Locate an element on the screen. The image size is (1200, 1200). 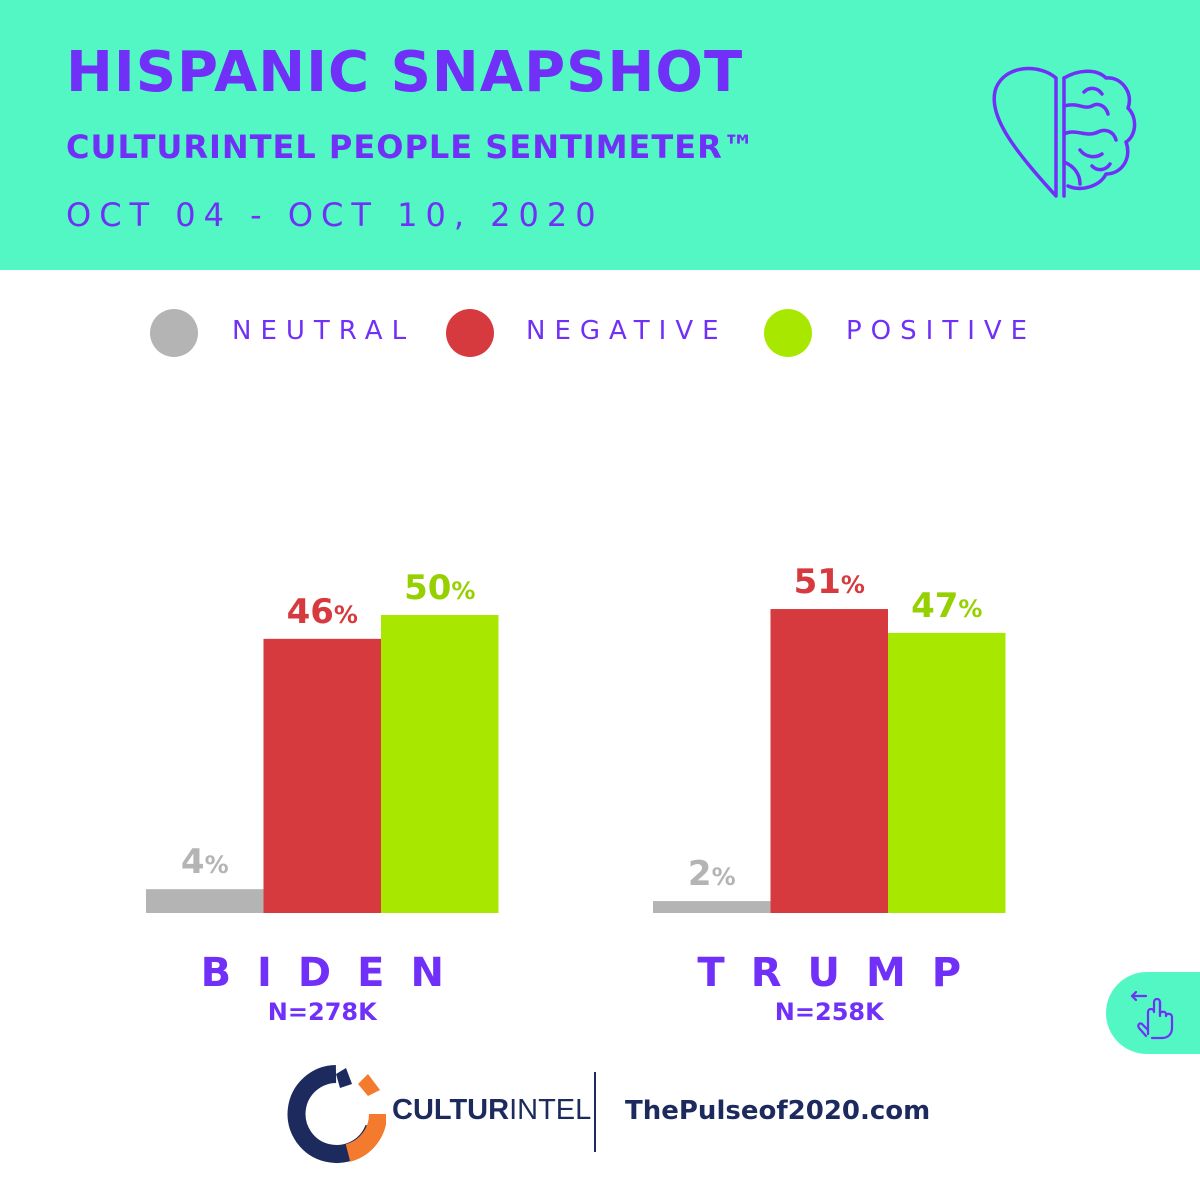
logo-text-light: INTEL is located at coordinates (550, 1110).